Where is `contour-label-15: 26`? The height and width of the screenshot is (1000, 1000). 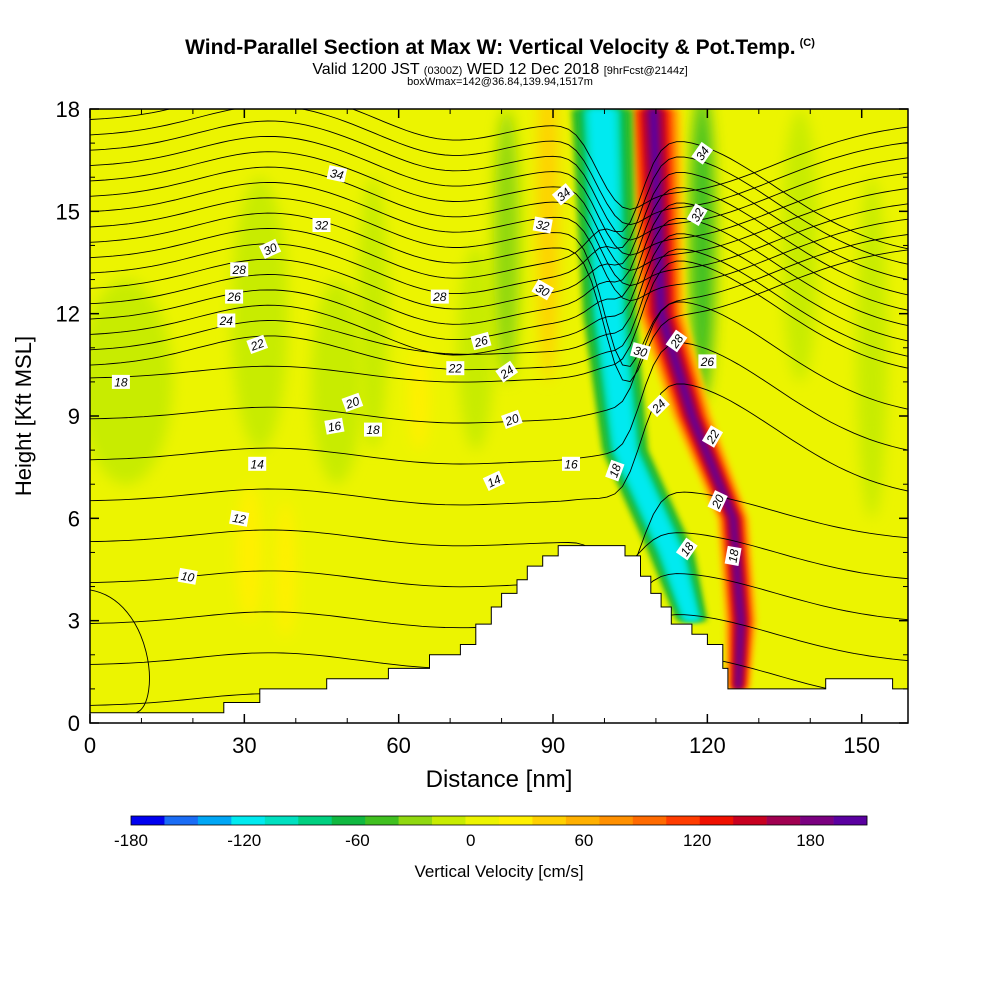 contour-label-15: 26 is located at coordinates (481, 341).